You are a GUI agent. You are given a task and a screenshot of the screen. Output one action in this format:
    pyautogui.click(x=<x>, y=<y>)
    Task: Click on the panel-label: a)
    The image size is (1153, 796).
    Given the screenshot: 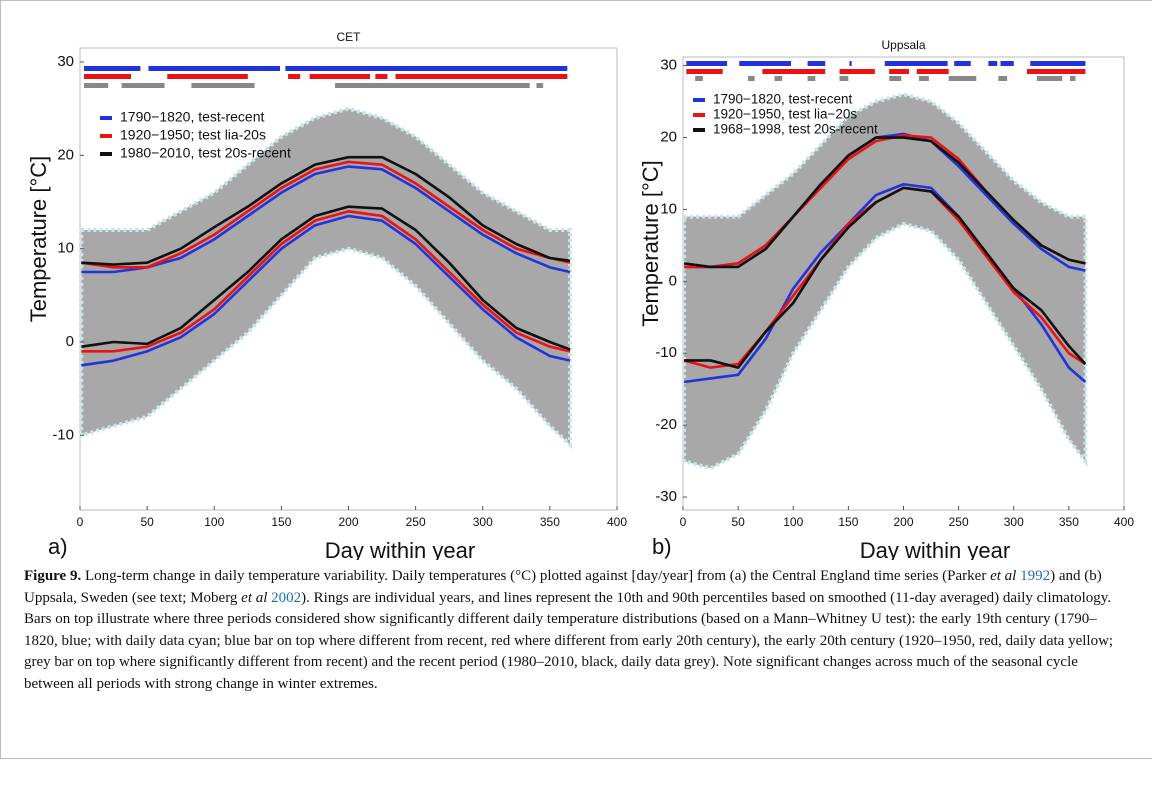 What is the action you would take?
    pyautogui.click(x=58, y=546)
    